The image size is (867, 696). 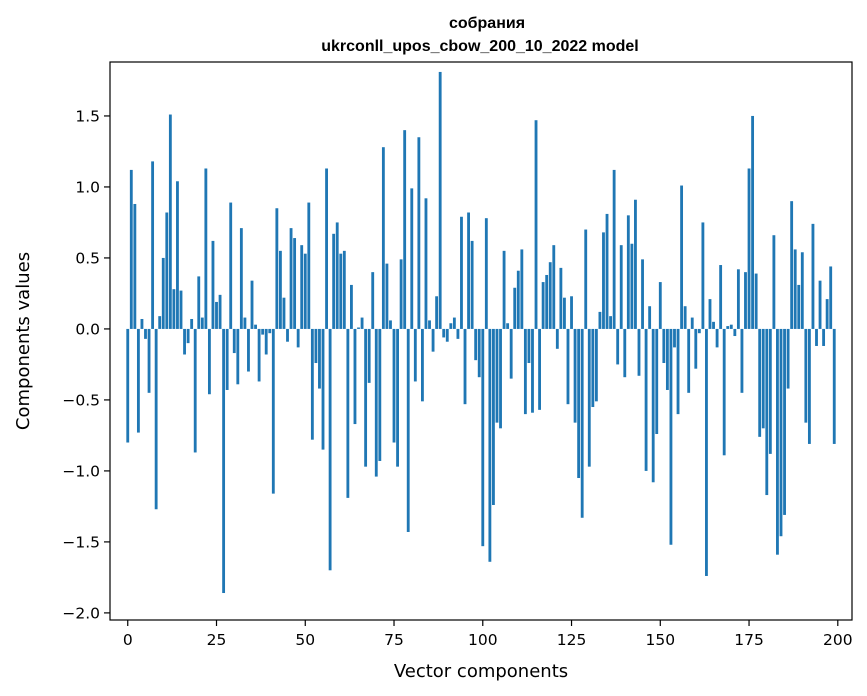 What do you see at coordinates (81, 471) in the screenshot?
I see `y-tick-label: −1.0` at bounding box center [81, 471].